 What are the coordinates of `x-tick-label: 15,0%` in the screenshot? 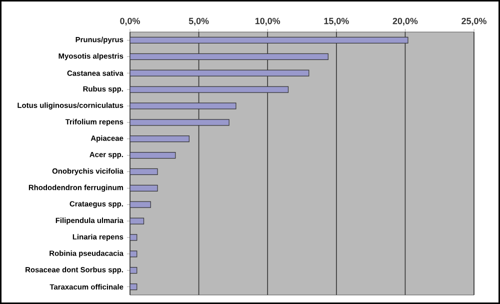 It's located at (336, 22).